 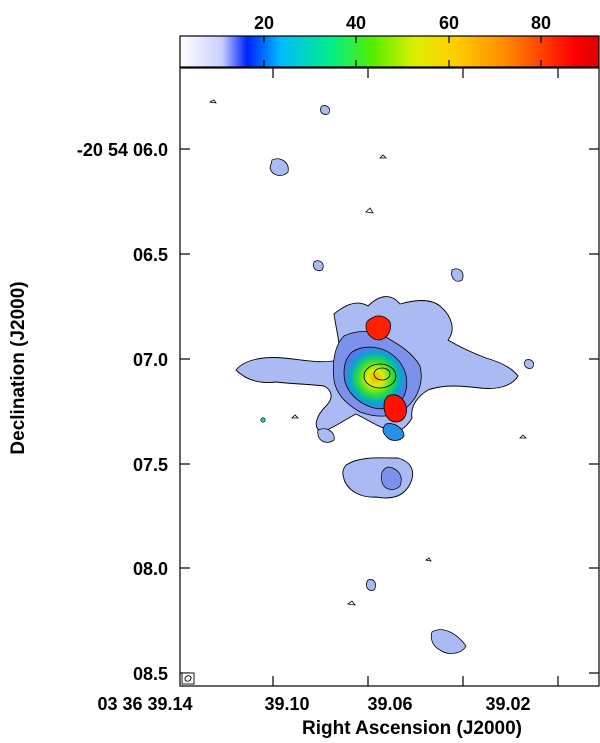 What do you see at coordinates (389, 704) in the screenshot?
I see `x-tick-label: 39.06` at bounding box center [389, 704].